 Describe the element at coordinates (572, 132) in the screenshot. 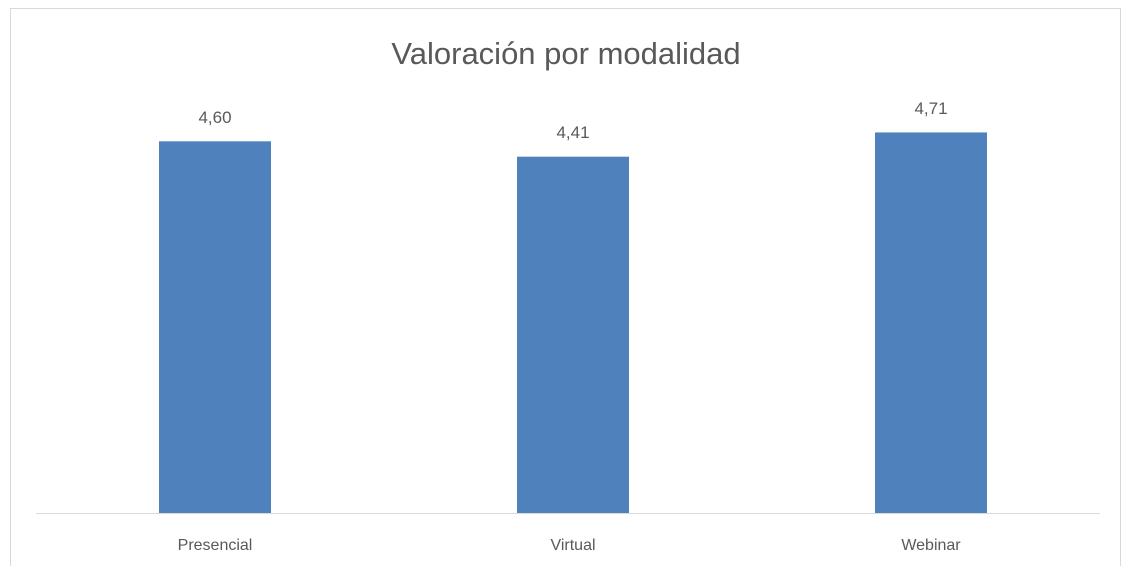

I see `data-label: 4,41` at that location.